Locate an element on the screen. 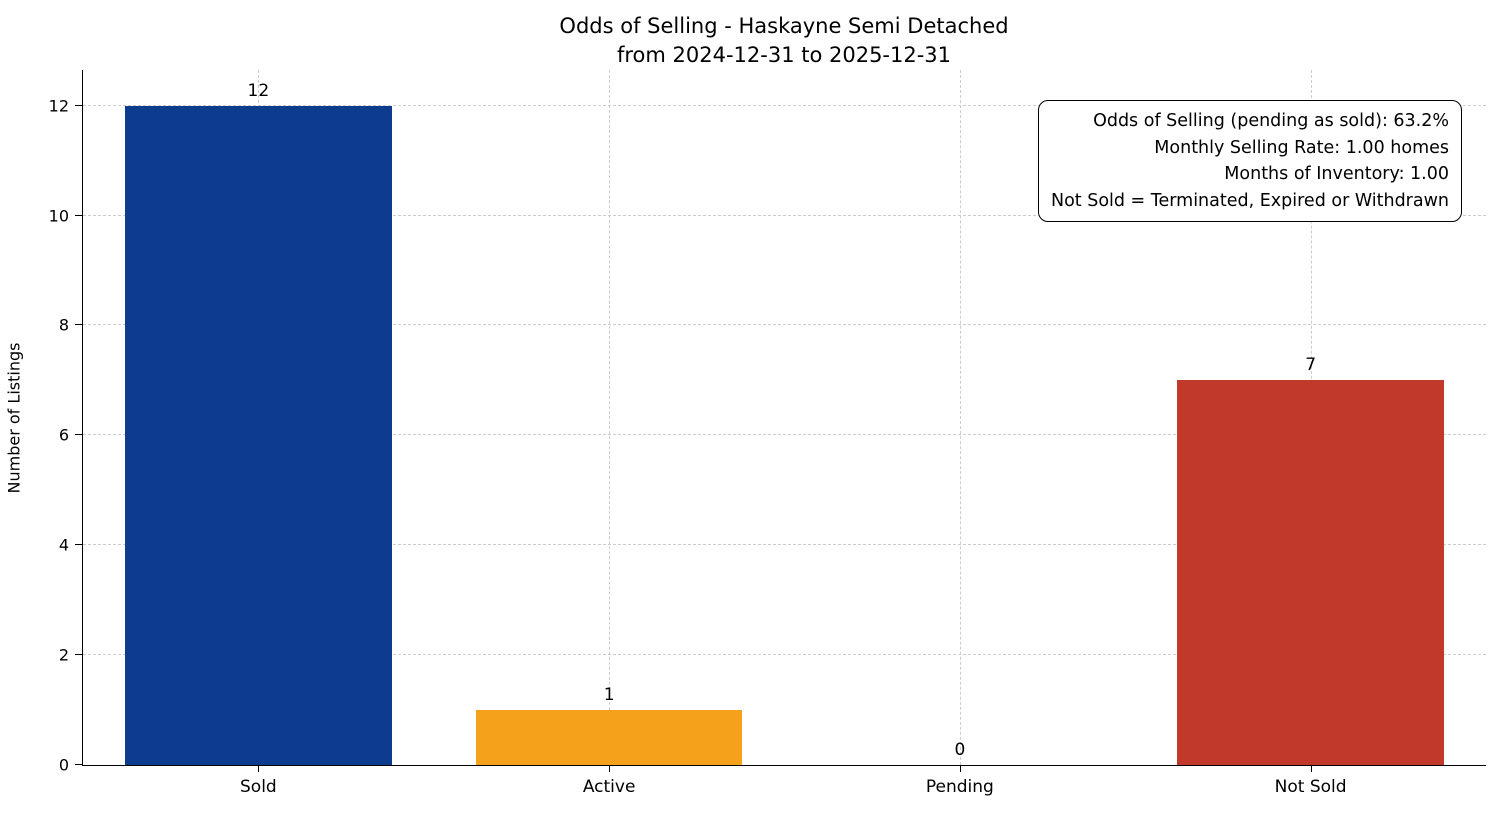  y-axis-label: Number of Listings is located at coordinates (14, 418).